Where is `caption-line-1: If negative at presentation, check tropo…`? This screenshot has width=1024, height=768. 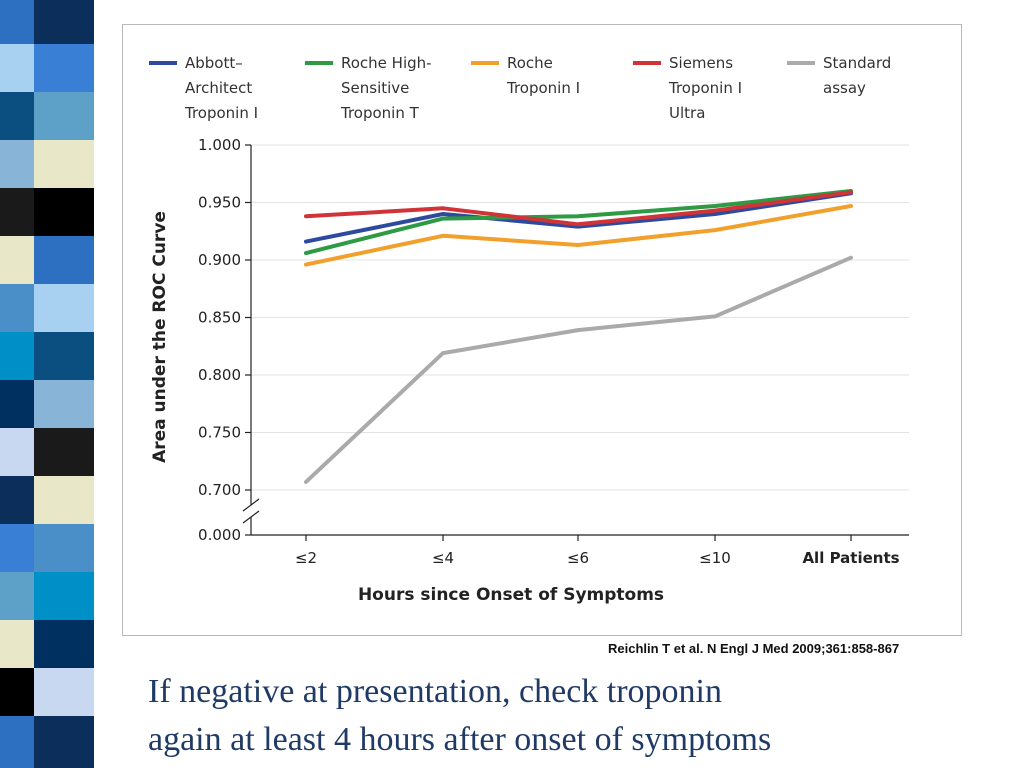 caption-line-1: If negative at presentation, check tropo… is located at coordinates (435, 691).